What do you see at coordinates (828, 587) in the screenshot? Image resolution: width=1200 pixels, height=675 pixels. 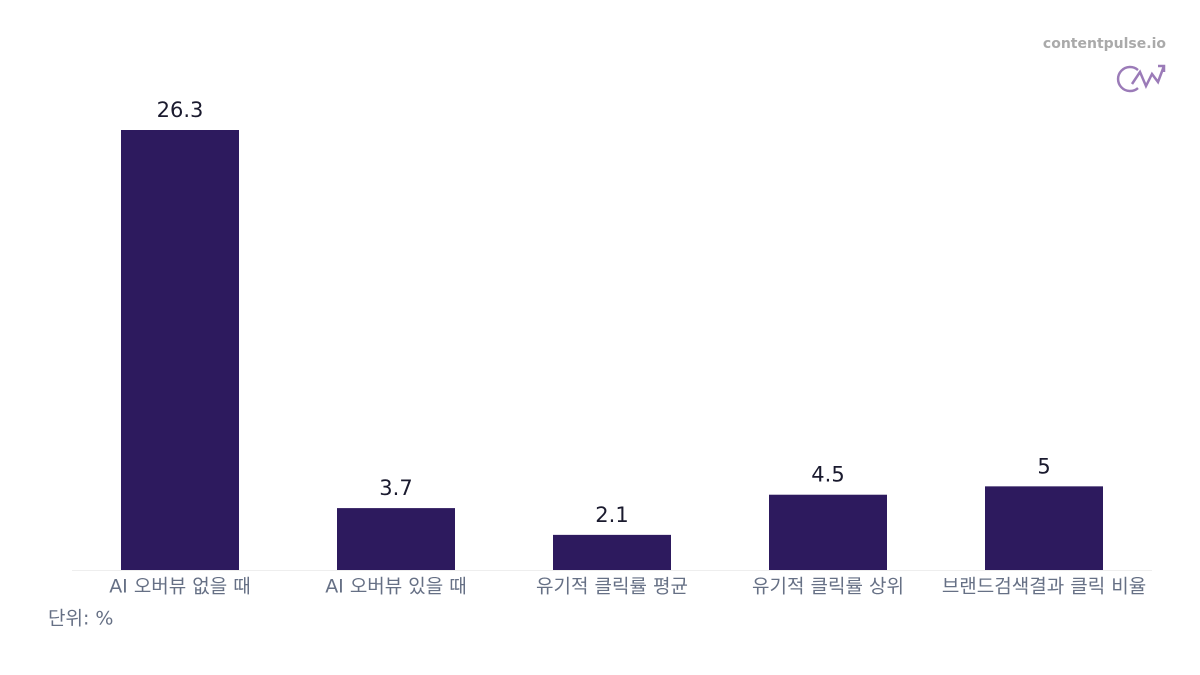 I see `x-tick-label: 유기적 클릭률 상위` at bounding box center [828, 587].